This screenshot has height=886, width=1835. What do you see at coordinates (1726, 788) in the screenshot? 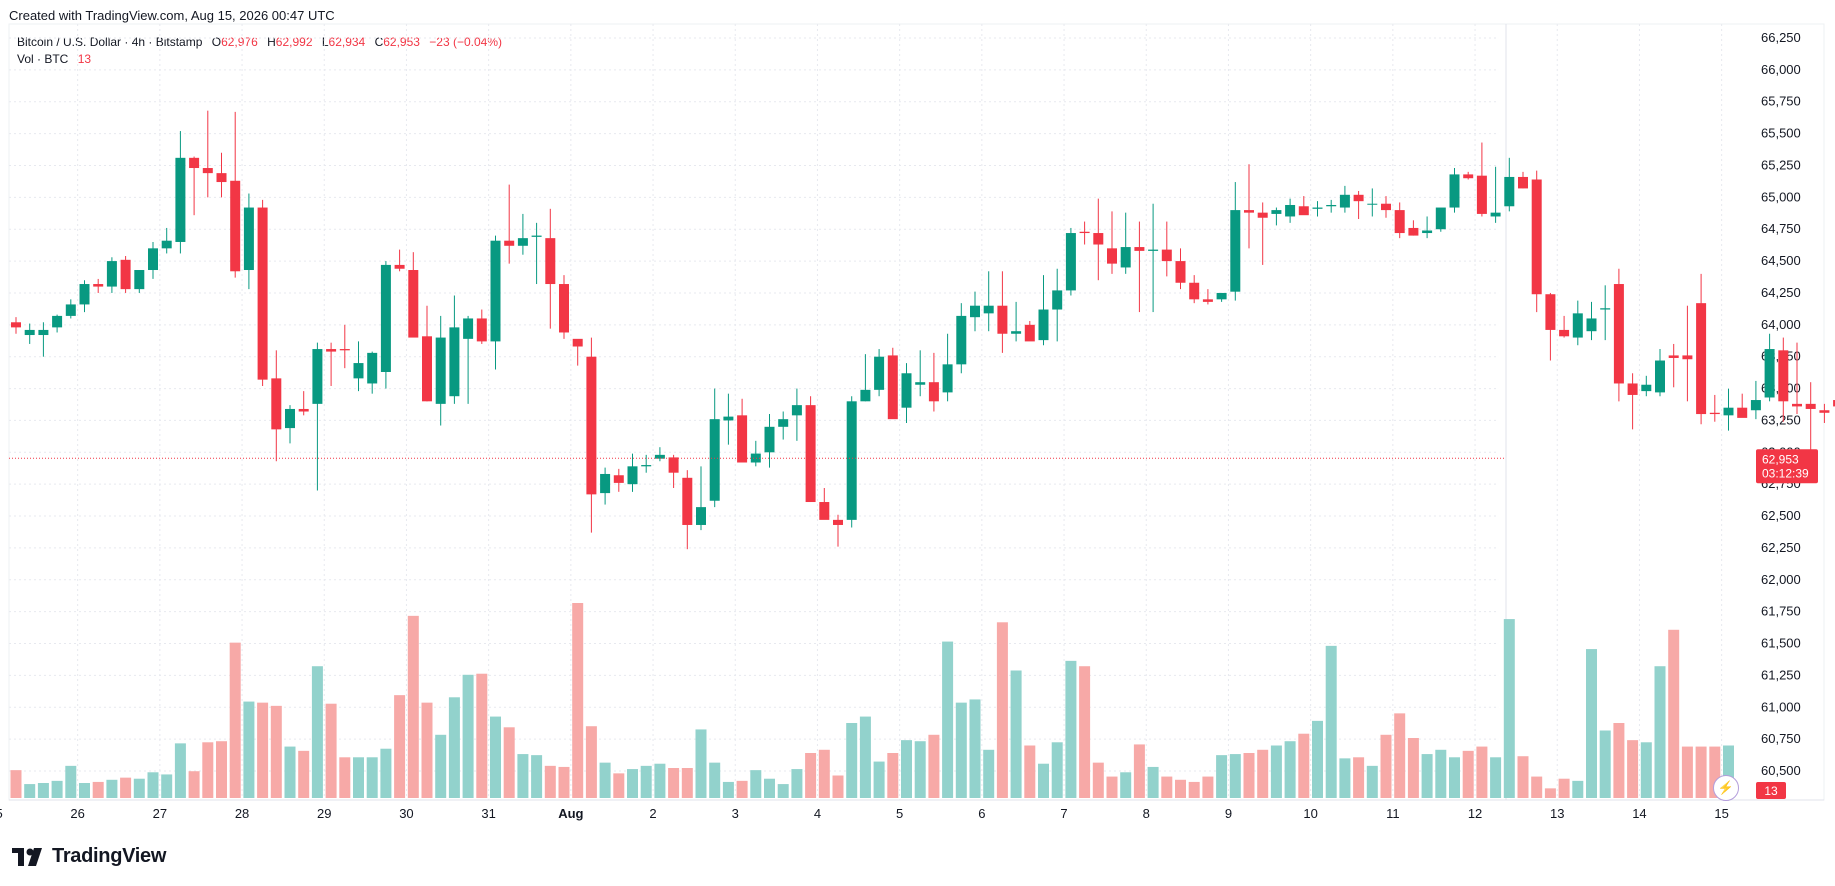
I see `lightning-icon: ⚡` at bounding box center [1726, 788].